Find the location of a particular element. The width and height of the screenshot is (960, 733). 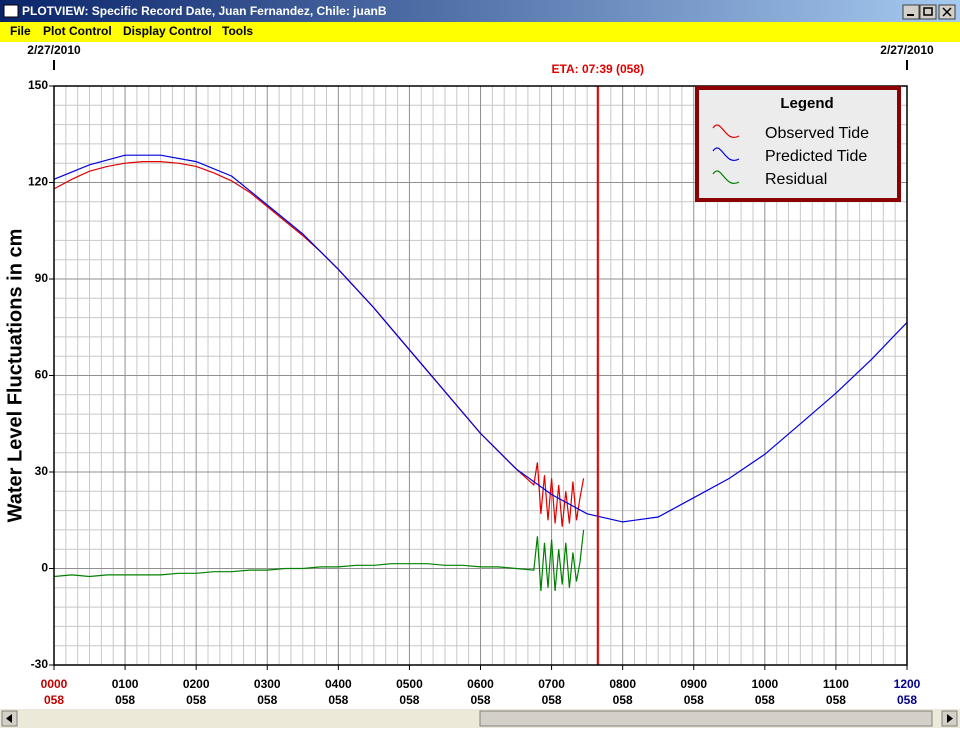

legend-label: Predicted Tide is located at coordinates (816, 156).